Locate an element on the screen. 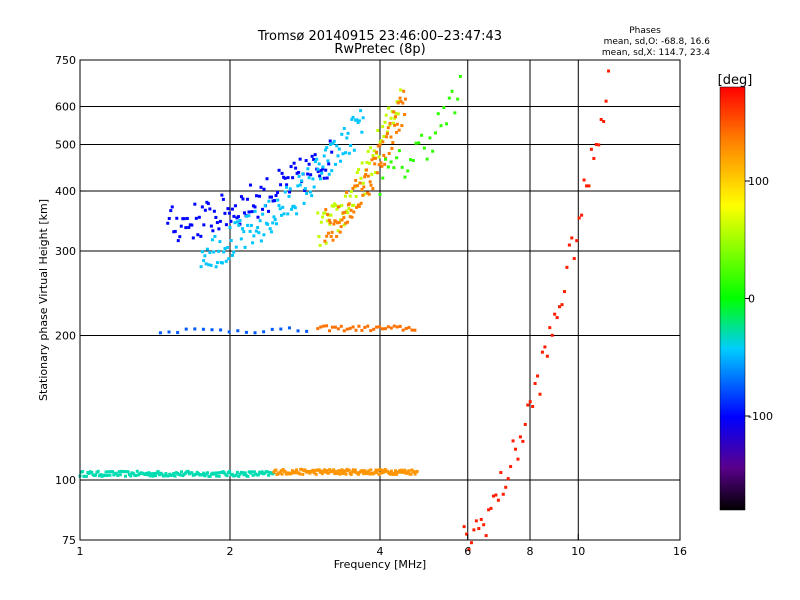  x-tick-label: 10 is located at coordinates (578, 551).